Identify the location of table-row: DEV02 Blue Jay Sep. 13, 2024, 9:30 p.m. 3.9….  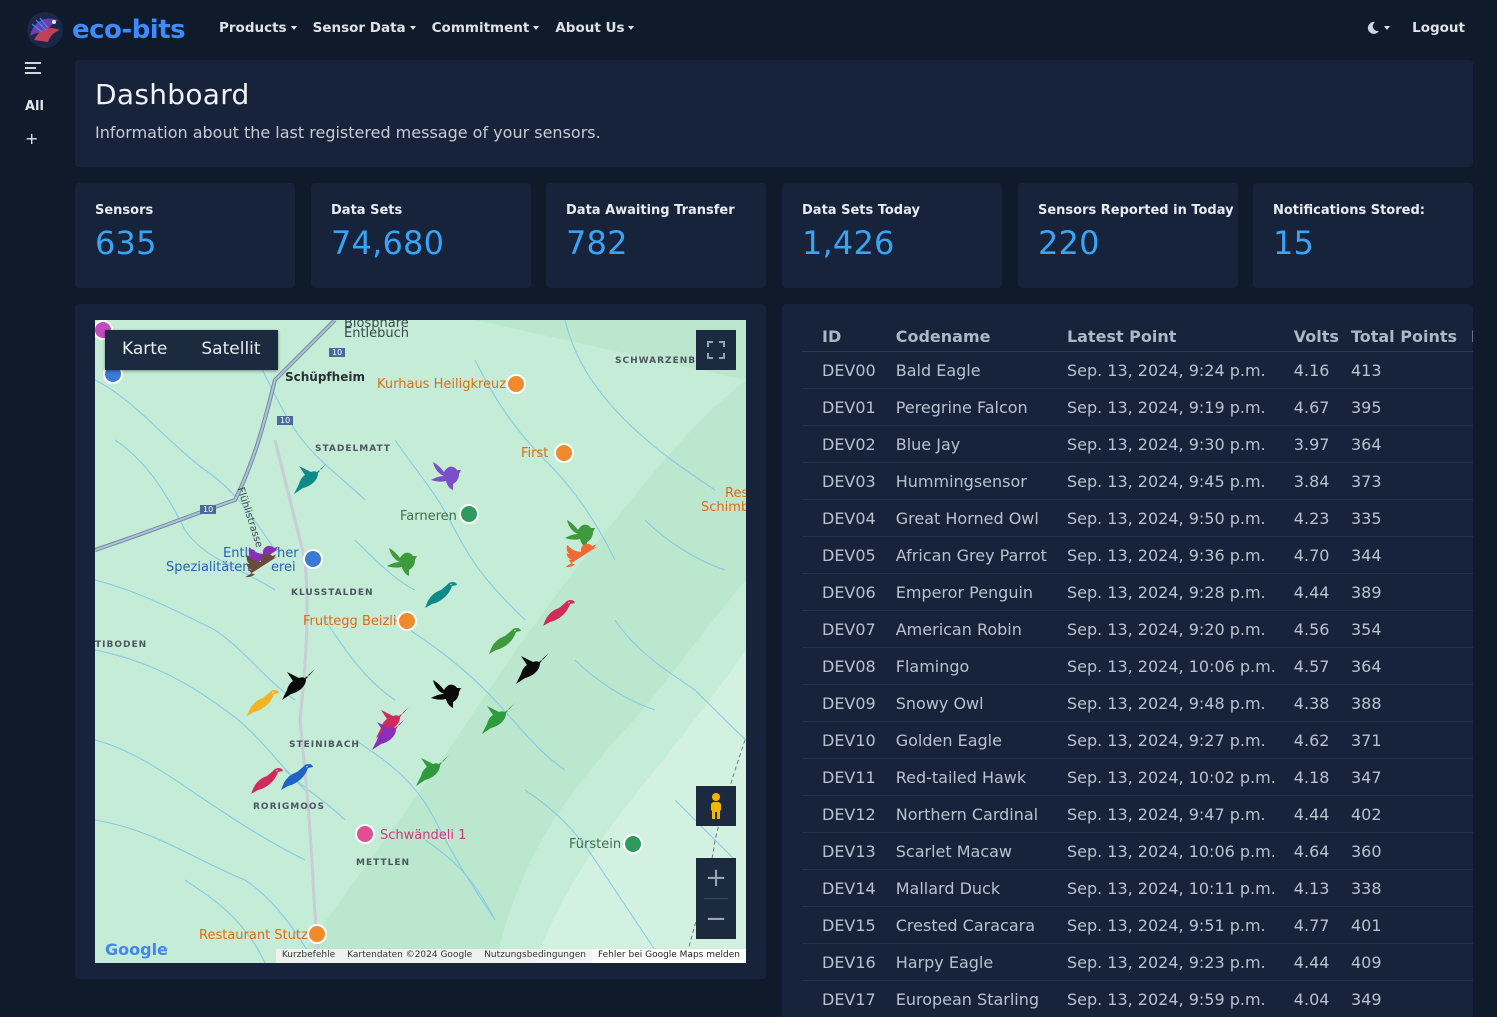
(1137, 444).